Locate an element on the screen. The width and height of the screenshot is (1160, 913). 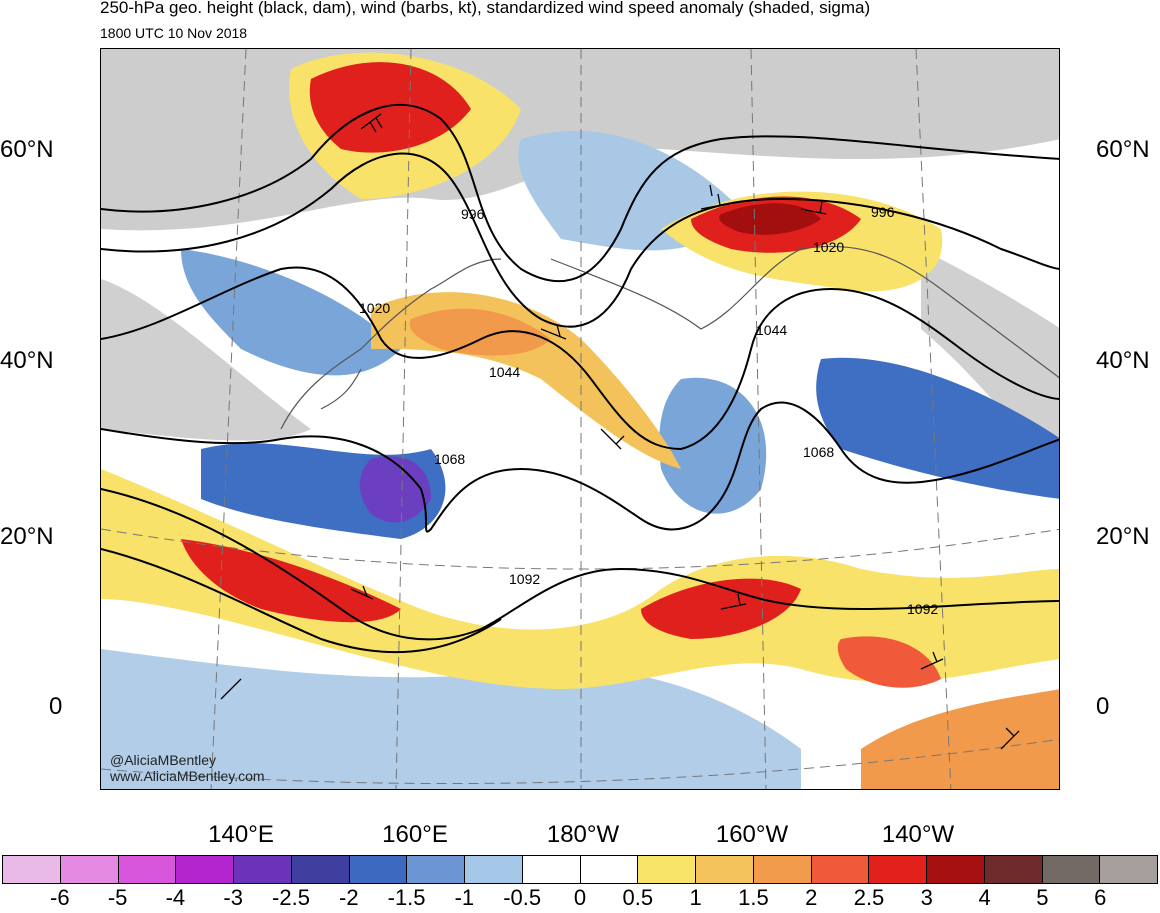
colorbar-tick-label: -5 is located at coordinates (117, 897).